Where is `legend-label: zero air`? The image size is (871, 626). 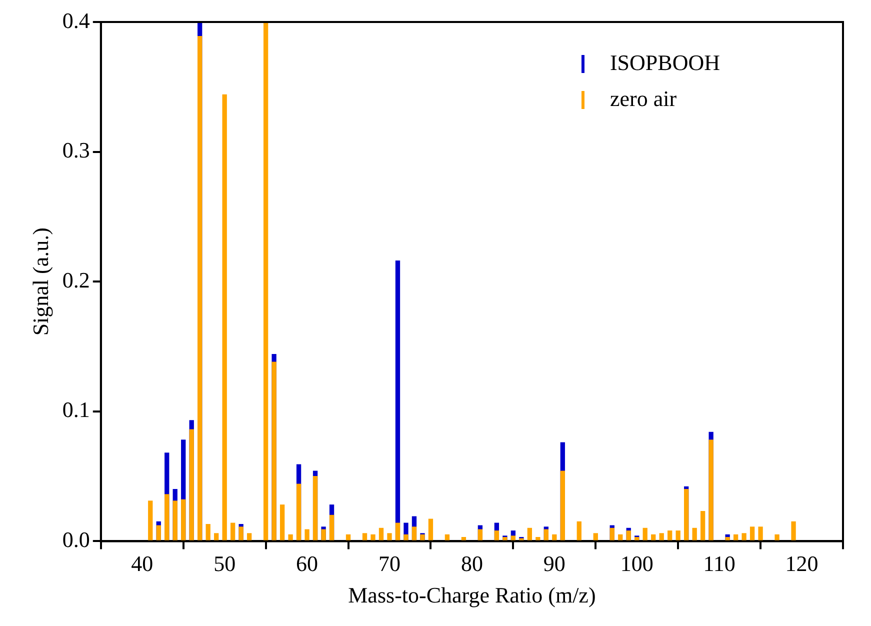 legend-label: zero air is located at coordinates (644, 98).